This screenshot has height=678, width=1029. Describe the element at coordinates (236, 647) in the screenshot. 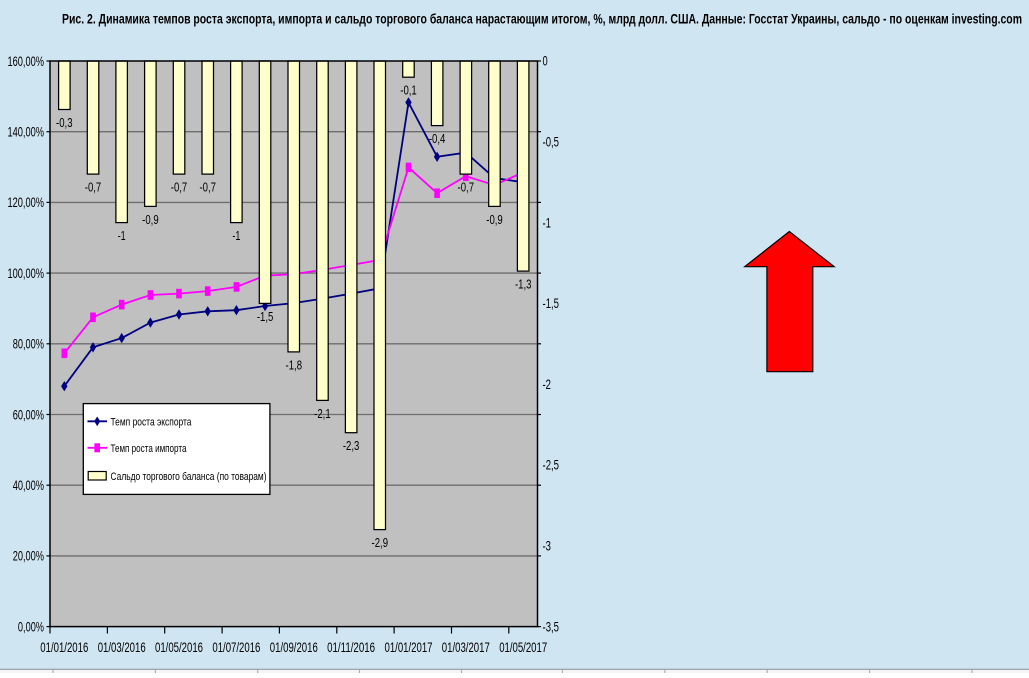

I see `svg-text: 01/07/2016` at that location.